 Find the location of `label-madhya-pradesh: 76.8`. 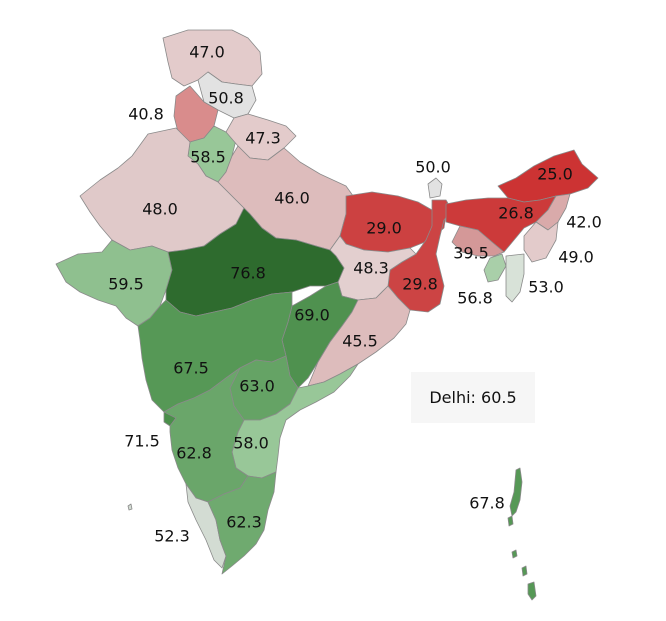

label-madhya-pradesh: 76.8 is located at coordinates (248, 273).